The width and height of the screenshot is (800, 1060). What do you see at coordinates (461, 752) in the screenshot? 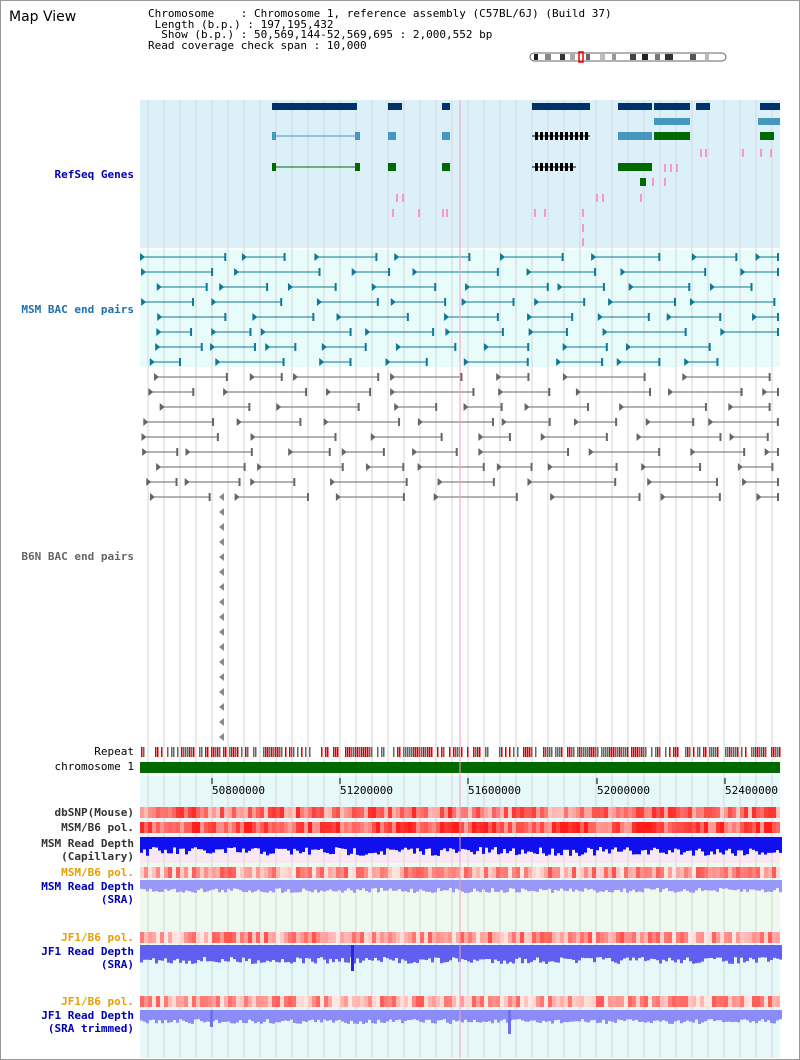
I see `repeat-track` at bounding box center [461, 752].